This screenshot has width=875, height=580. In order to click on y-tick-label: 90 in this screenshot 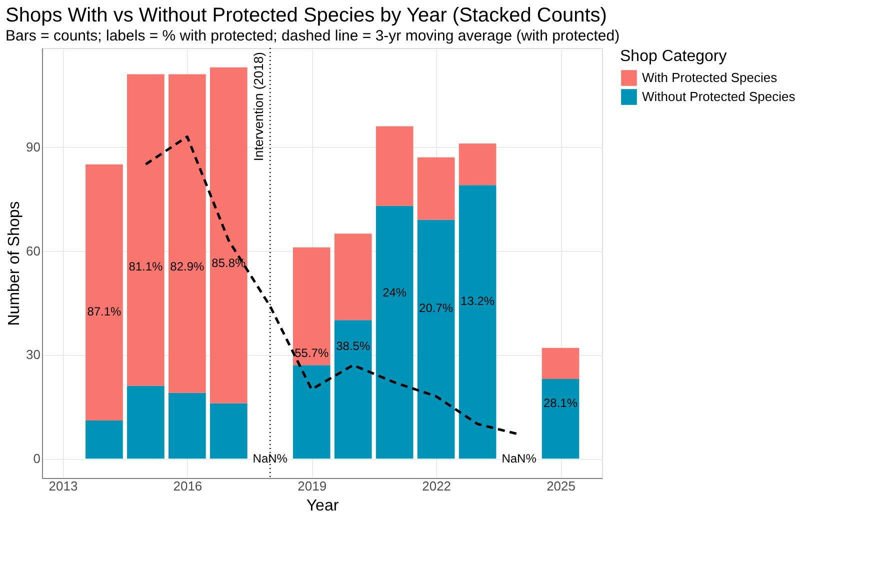, I will do `click(33, 147)`.